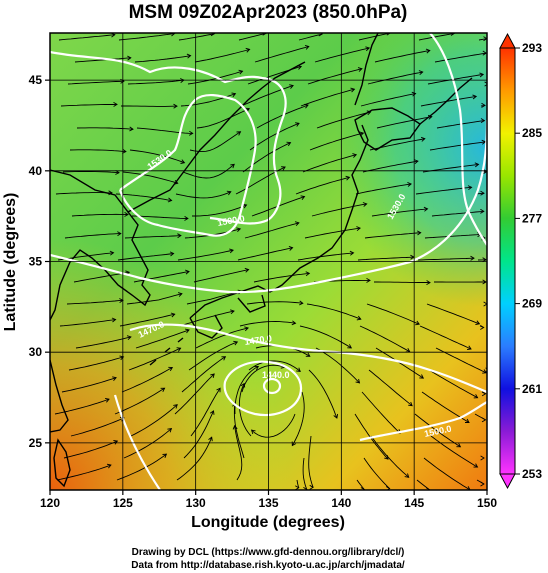 This screenshot has height=573, width=548. What do you see at coordinates (507, 481) in the screenshot?
I see `colorbar-bottom-triangle` at bounding box center [507, 481].